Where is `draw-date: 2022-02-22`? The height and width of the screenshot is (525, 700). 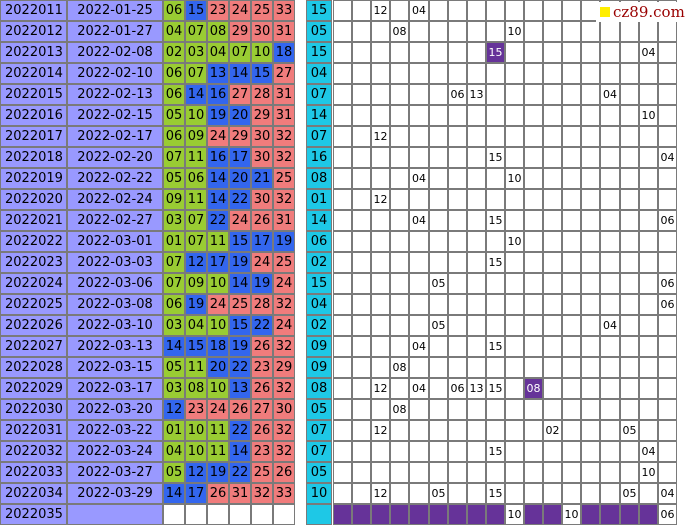
draw-date: 2022-02-22 is located at coordinates (115, 178).